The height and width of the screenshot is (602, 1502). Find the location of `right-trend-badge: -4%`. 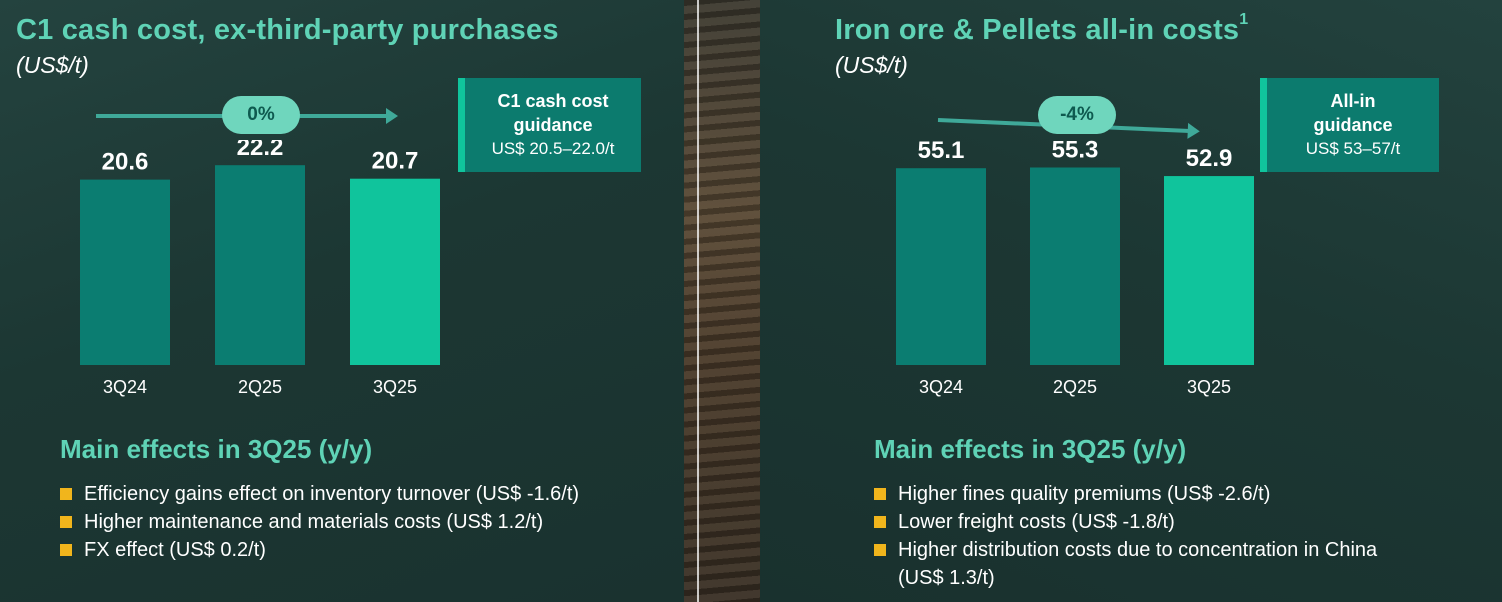

right-trend-badge: -4% is located at coordinates (1077, 115).